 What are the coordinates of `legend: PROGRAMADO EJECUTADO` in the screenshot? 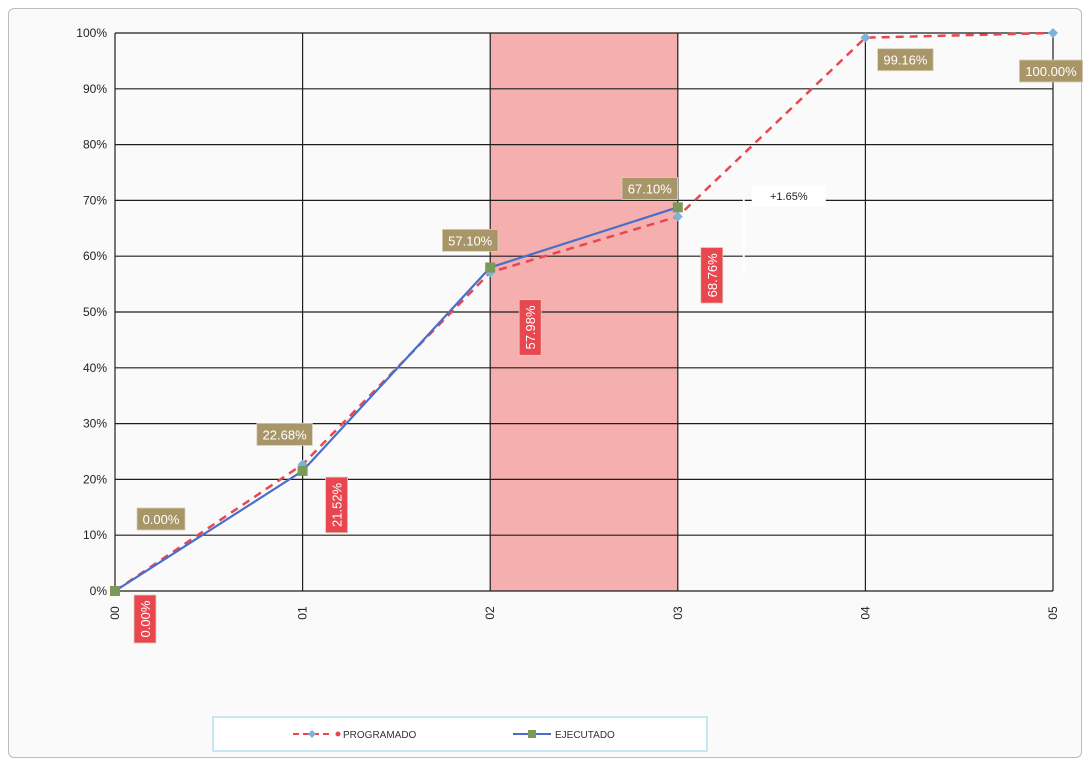 It's located at (460, 734).